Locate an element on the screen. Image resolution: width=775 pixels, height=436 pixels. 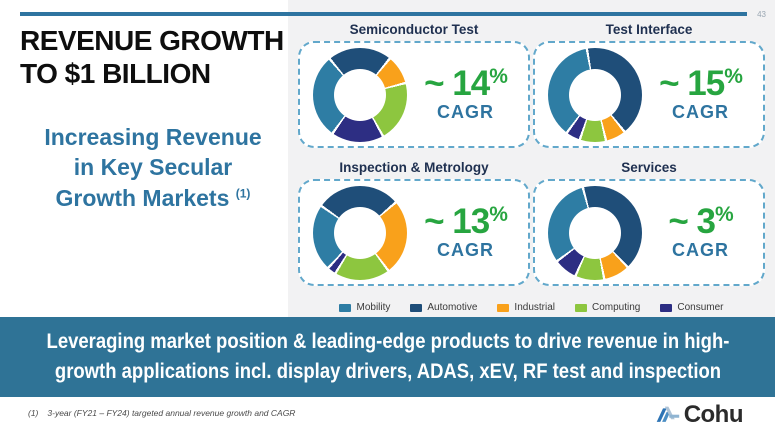
cagr-block: ~ 14% CAGR is located at coordinates (467, 94).